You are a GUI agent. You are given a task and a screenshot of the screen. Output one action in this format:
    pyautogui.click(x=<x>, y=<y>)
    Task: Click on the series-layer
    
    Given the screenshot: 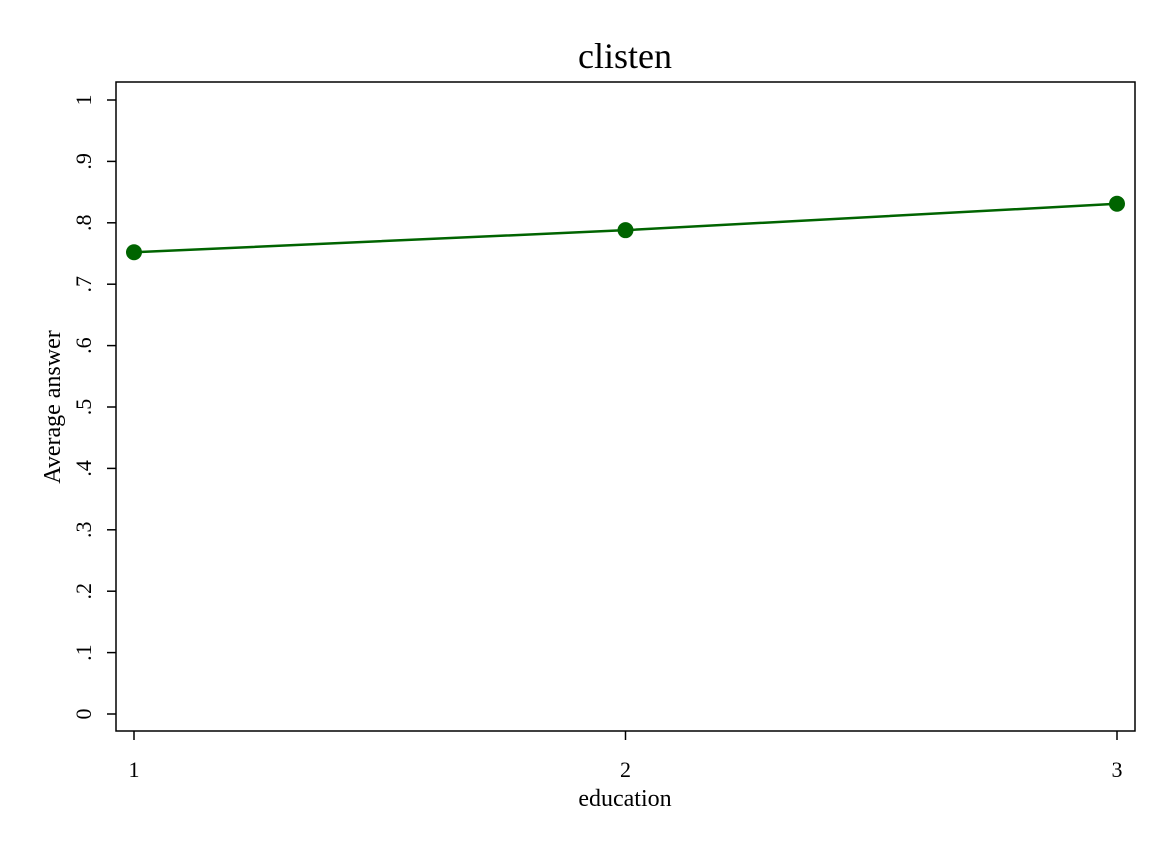 What is the action you would take?
    pyautogui.click(x=625, y=228)
    